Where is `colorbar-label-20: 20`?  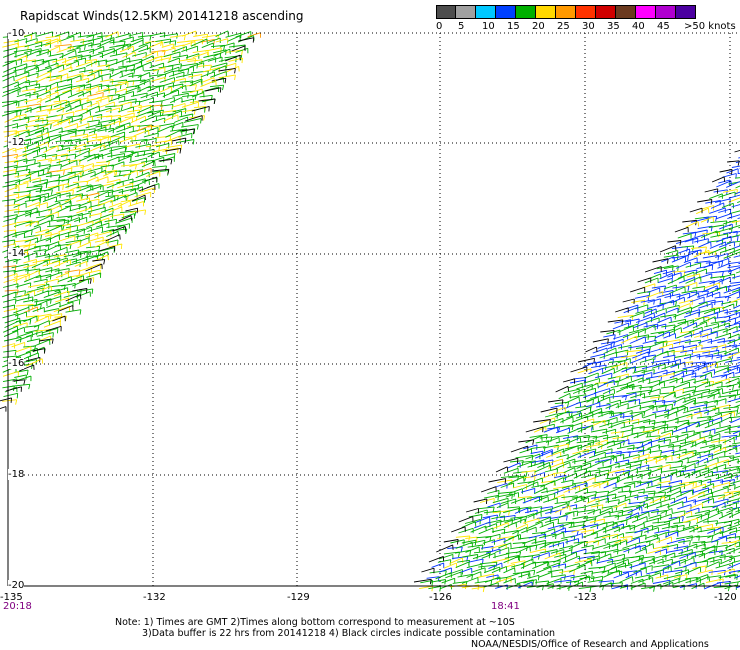
colorbar-label-20: 20 is located at coordinates (538, 26).